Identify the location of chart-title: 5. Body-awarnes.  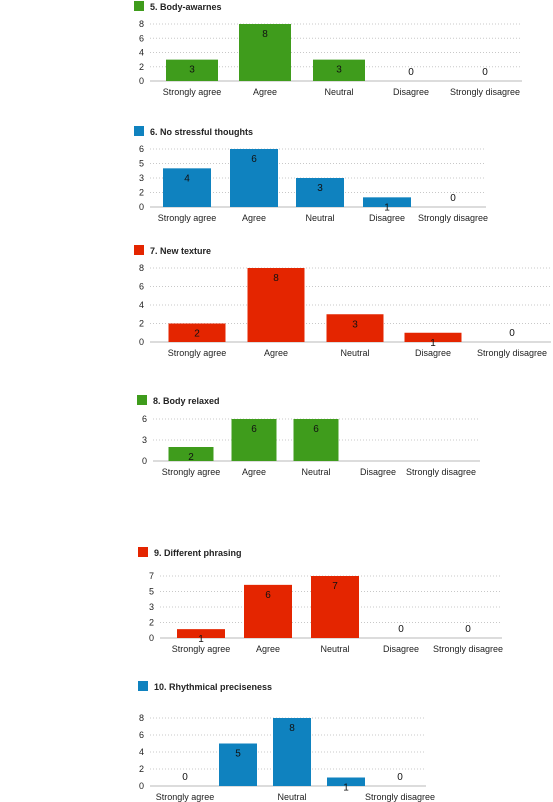
(186, 7).